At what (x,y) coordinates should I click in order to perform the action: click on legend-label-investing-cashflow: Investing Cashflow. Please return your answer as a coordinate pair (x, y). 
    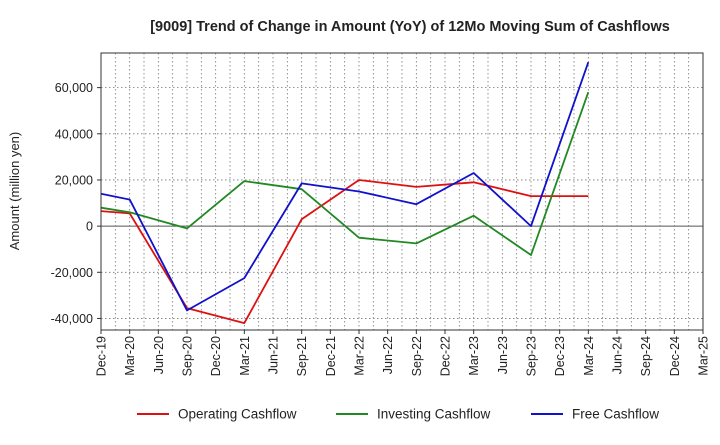
    Looking at the image, I should click on (434, 414).